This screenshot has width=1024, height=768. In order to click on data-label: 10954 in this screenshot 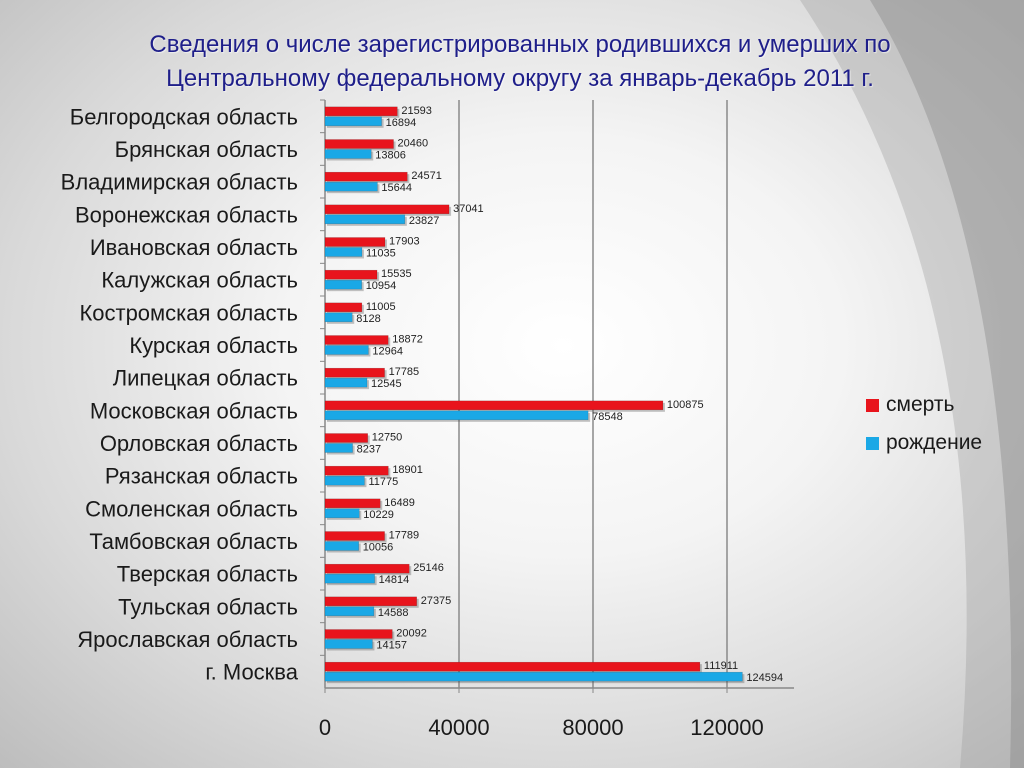, I will do `click(381, 286)`.